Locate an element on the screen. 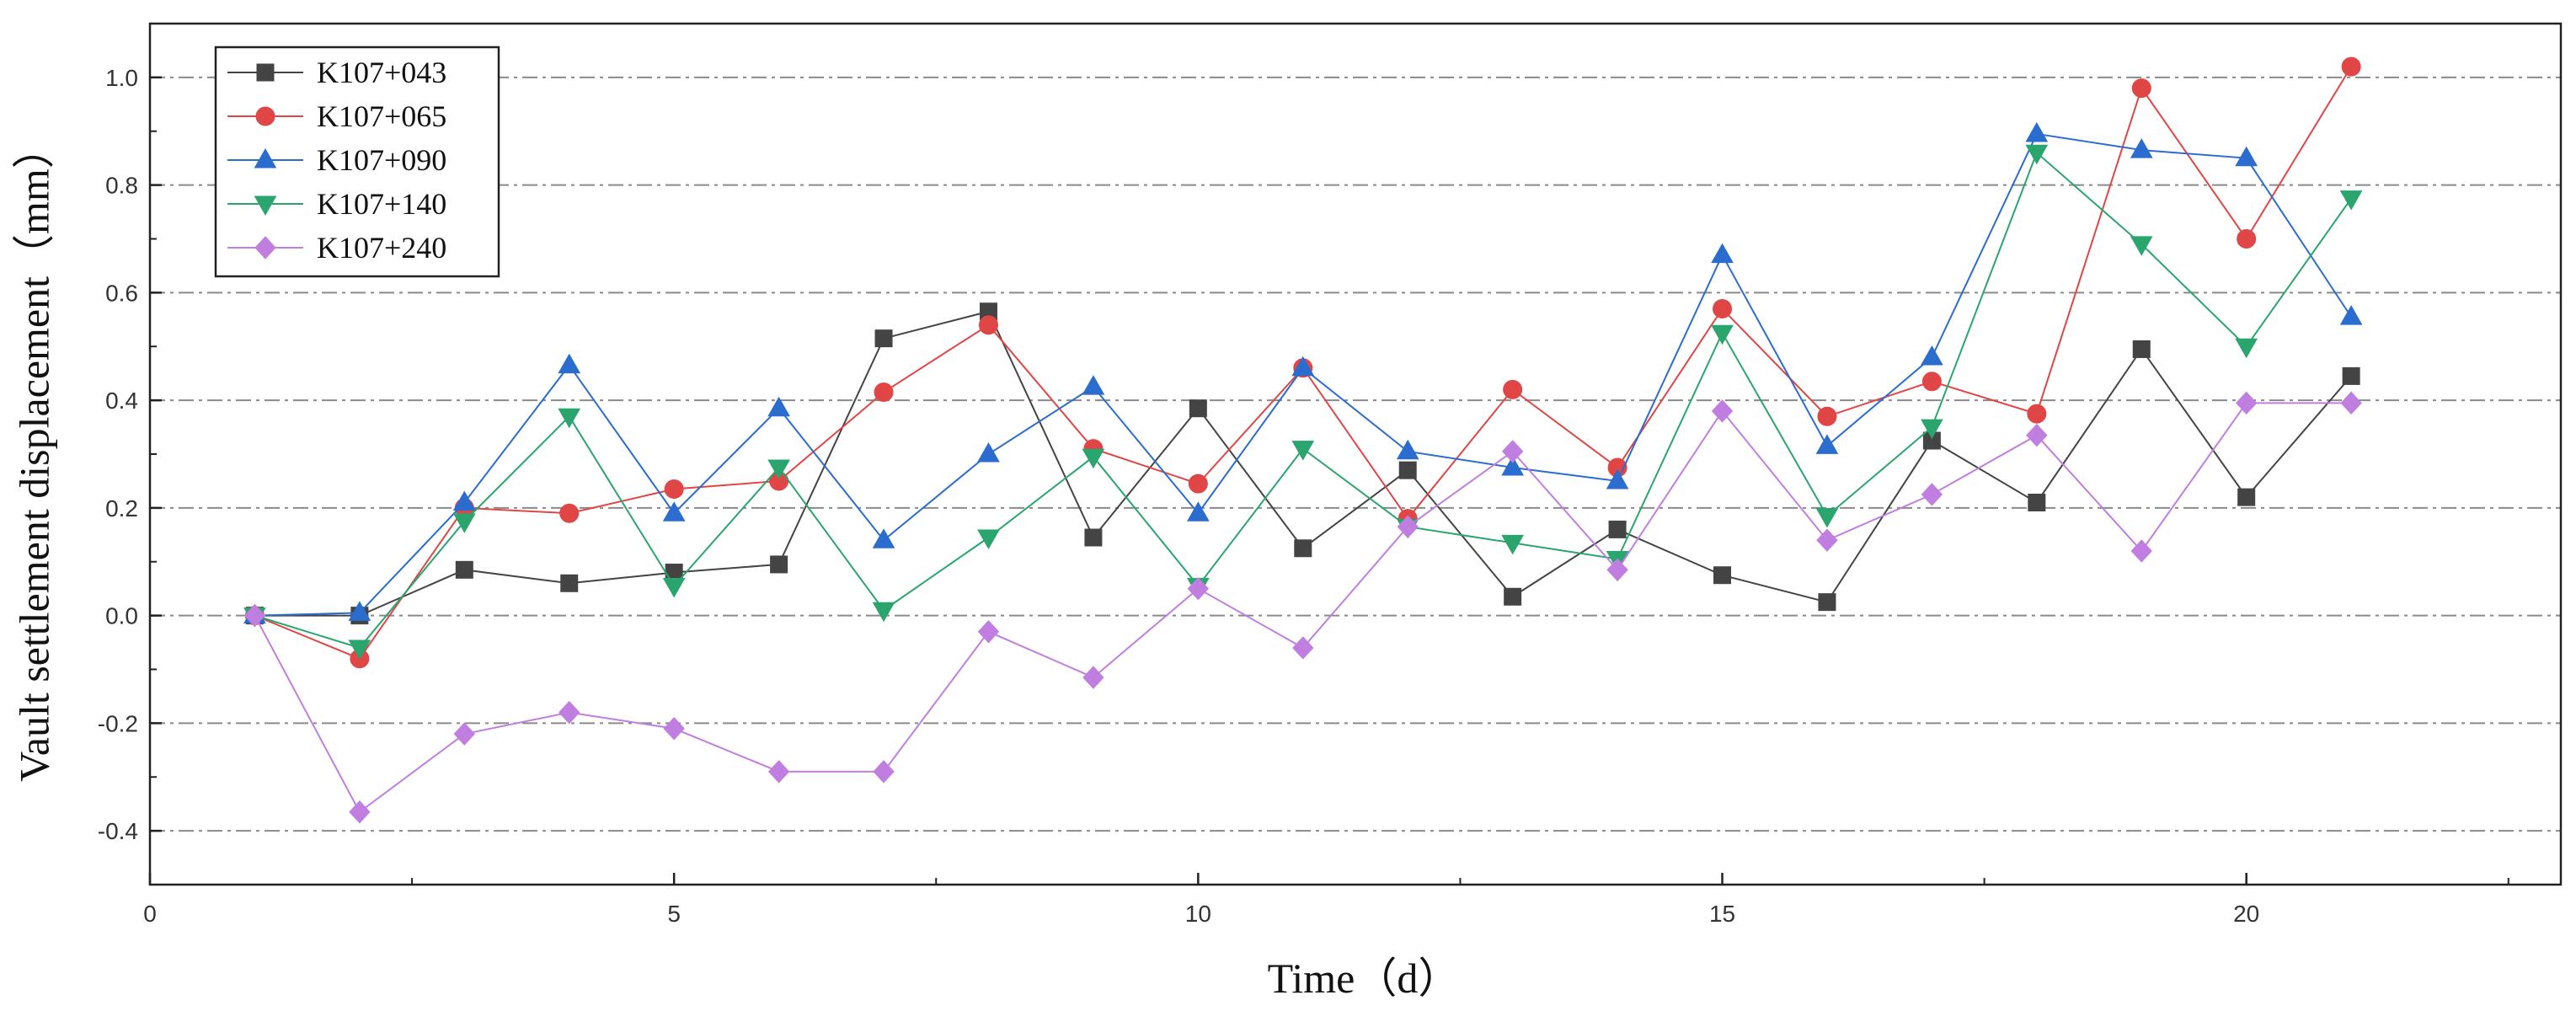 This screenshot has height=1011, width=2576. y-tick-label: 0.8 is located at coordinates (121, 186).